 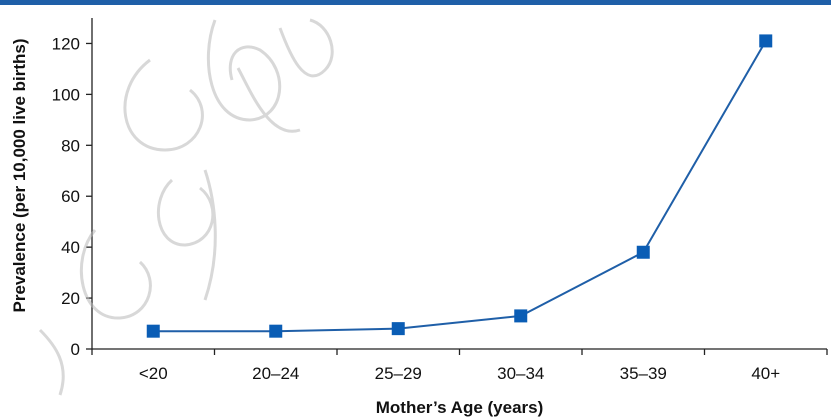 What do you see at coordinates (398, 373) in the screenshot?
I see `x-tick-label: 25–29` at bounding box center [398, 373].